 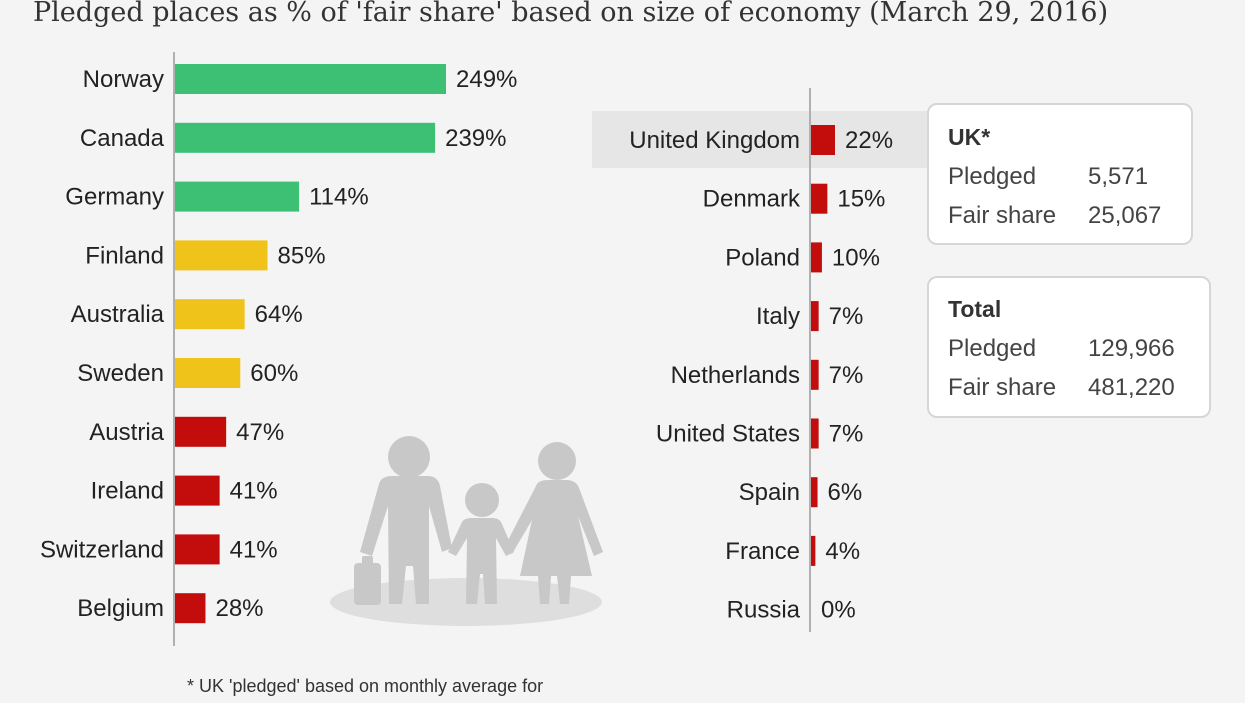 I want to click on bar-germany, so click(x=237, y=196).